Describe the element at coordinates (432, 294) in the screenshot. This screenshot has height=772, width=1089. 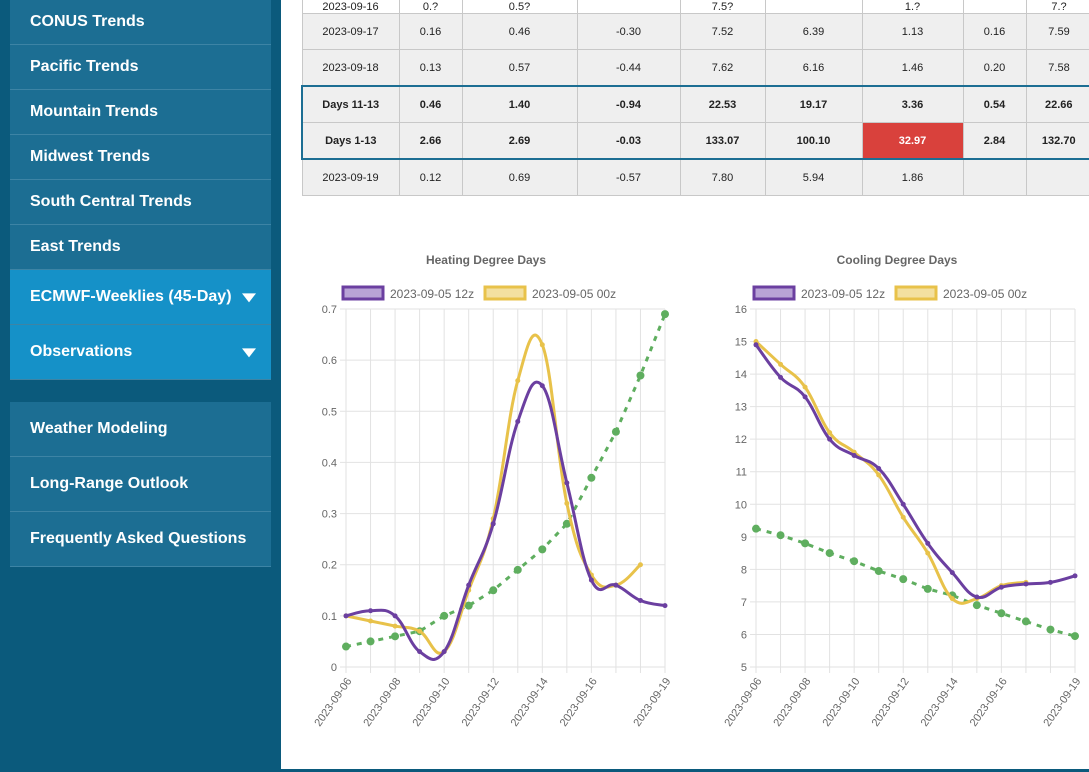
I see `legend-label: 2023-09-05 12z` at that location.